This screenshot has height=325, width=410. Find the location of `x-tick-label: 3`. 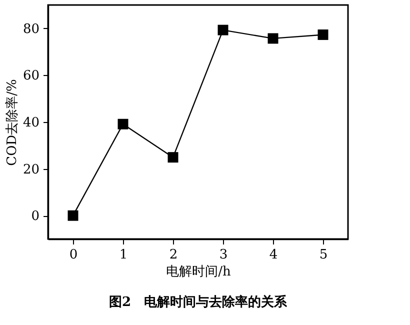

x-tick-label: 3 is located at coordinates (223, 255).